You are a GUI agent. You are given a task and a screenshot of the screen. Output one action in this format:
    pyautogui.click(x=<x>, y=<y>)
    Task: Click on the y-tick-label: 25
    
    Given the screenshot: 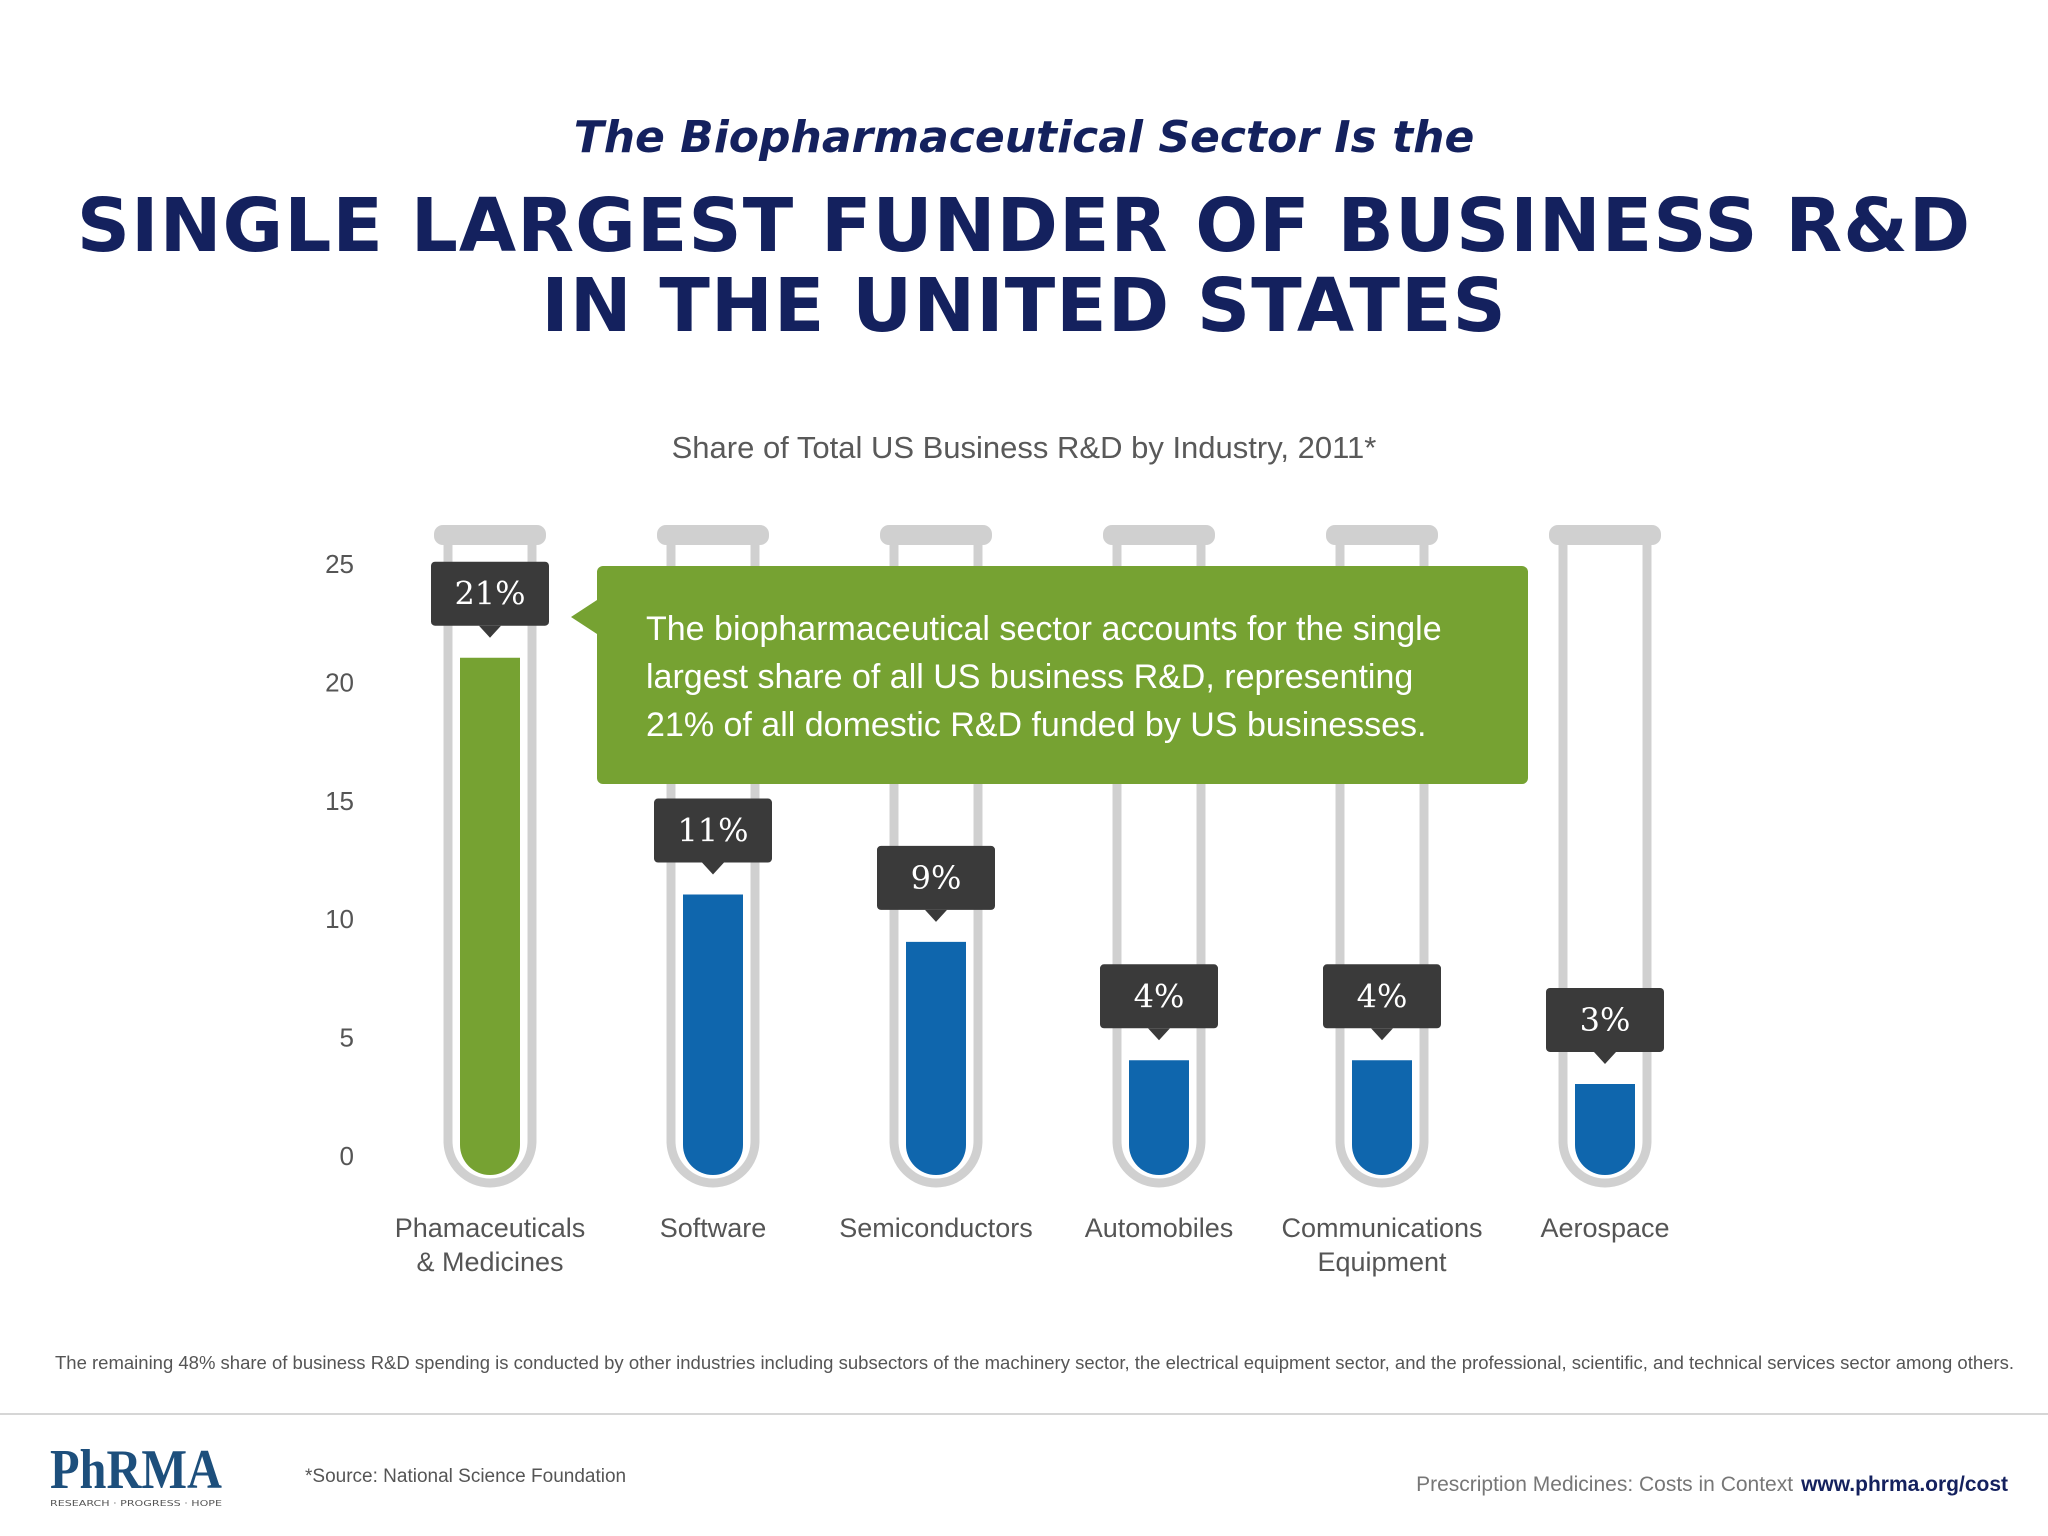 What is the action you would take?
    pyautogui.click(x=339, y=564)
    